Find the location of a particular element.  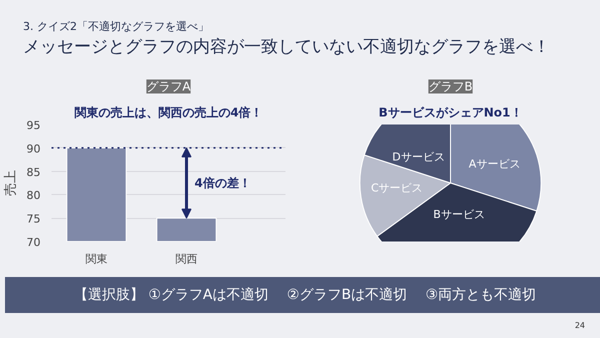

x-tick-label: 関東 is located at coordinates (97, 259).